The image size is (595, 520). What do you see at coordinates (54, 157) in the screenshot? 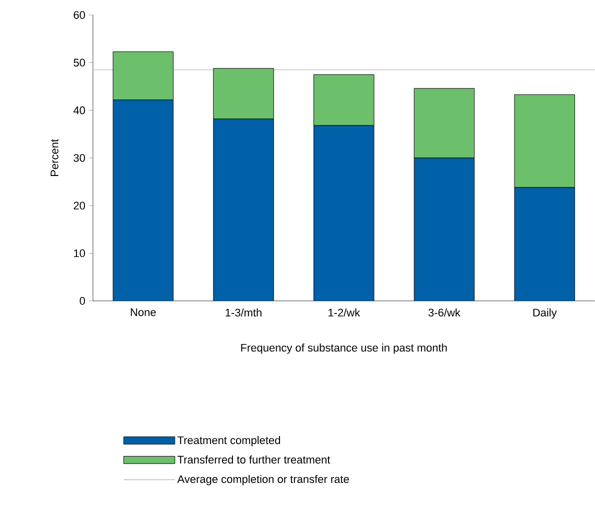
I see `y-axis-title: Percent` at bounding box center [54, 157].